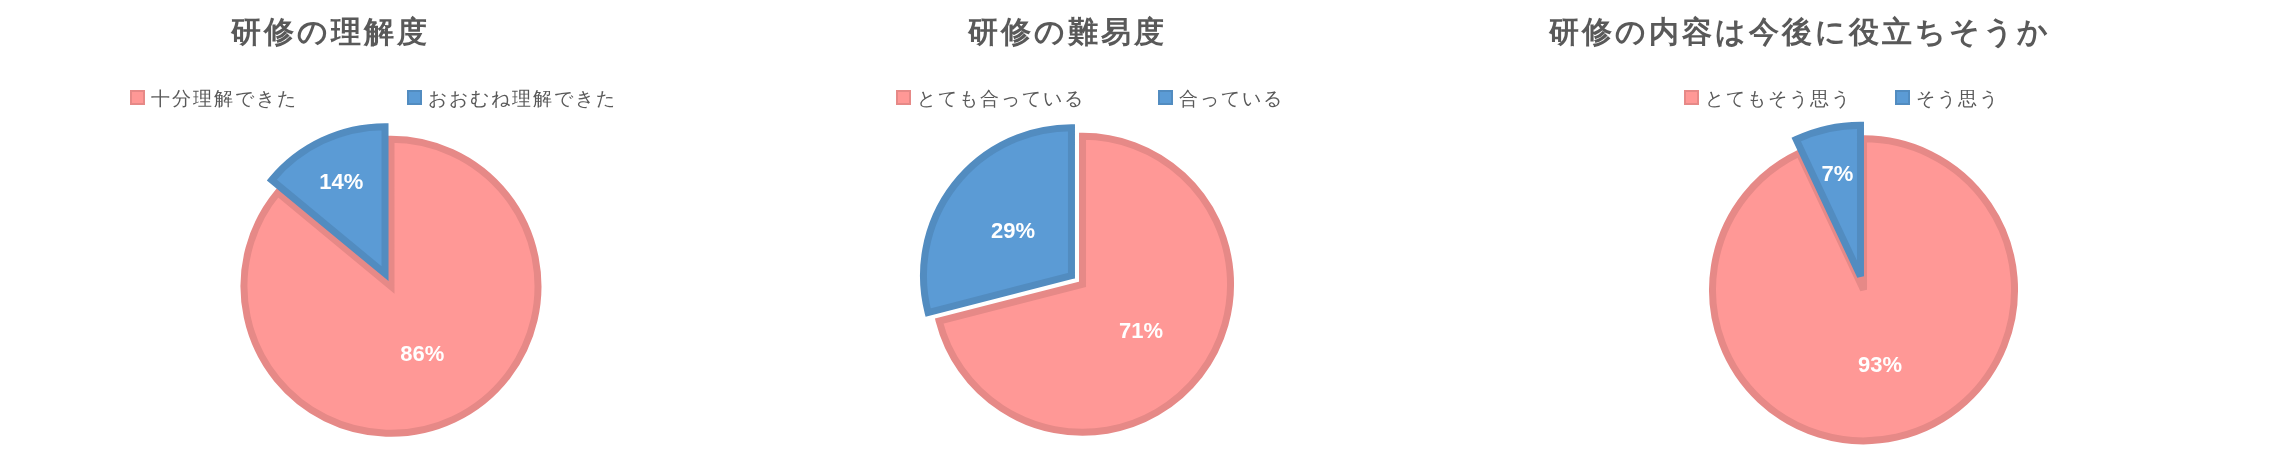 The height and width of the screenshot is (459, 2272). I want to click on data-label: 7%, so click(1837, 174).